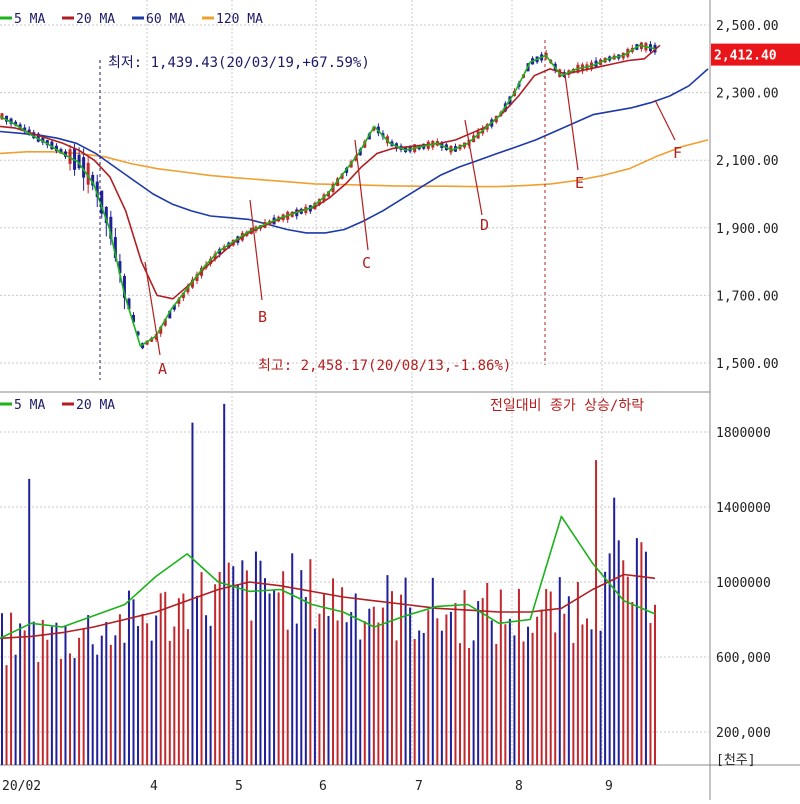 Image resolution: width=800 pixels, height=804 pixels. Describe the element at coordinates (262, 317) in the screenshot. I see `marker-b-label: B` at that location.